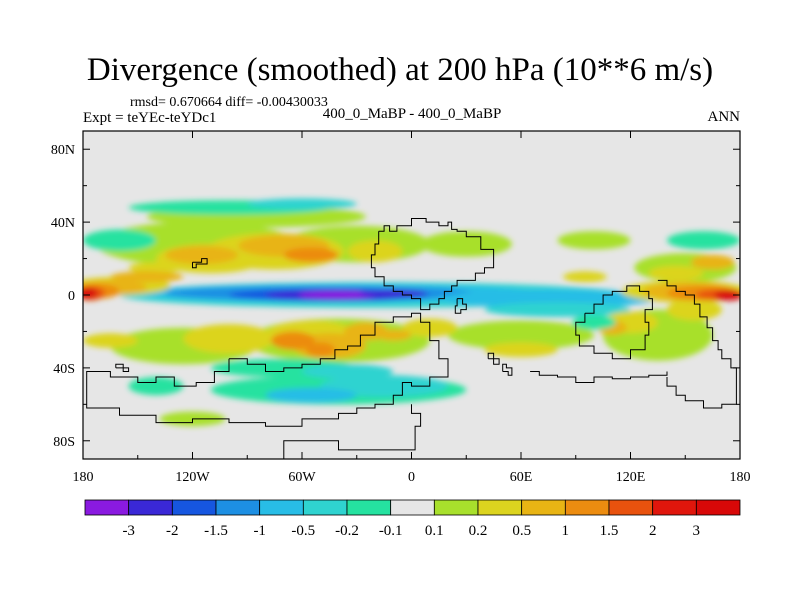 Image resolution: width=800 pixels, height=600 pixels. Describe the element at coordinates (412, 519) in the screenshot. I see `colorbar: -3 -2 -1.5 -1 -0.5 -0.2 -0.1 0.1 0.2 0.5 1 1.5 2 3` at that location.